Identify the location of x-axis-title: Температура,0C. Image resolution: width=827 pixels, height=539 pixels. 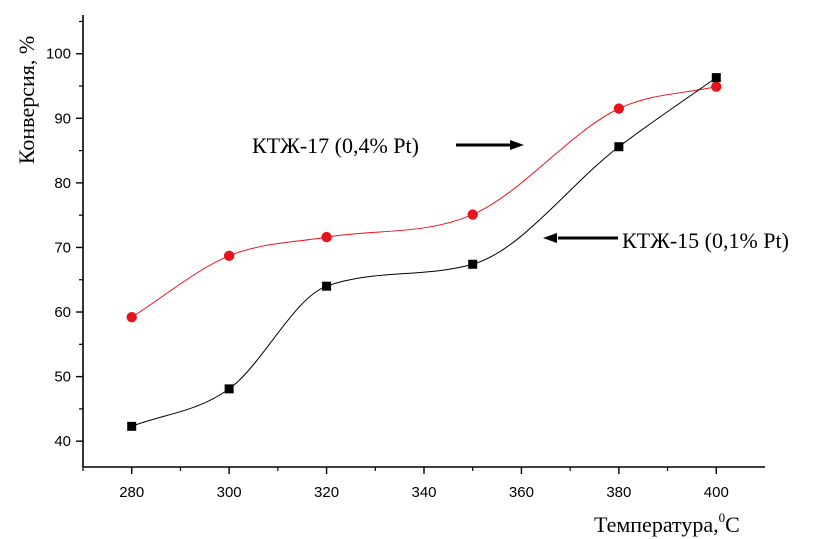
(667, 523).